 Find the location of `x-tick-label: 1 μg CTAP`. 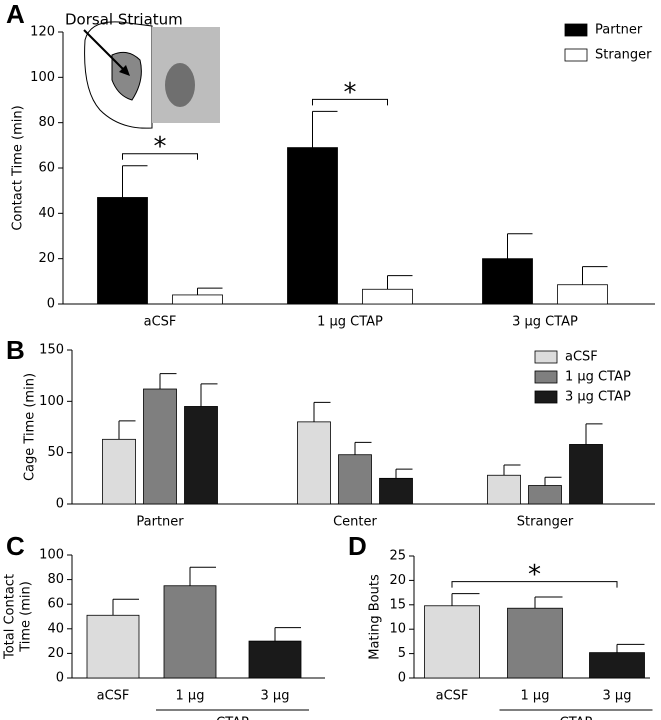

x-tick-label: 1 μg CTAP is located at coordinates (350, 322).